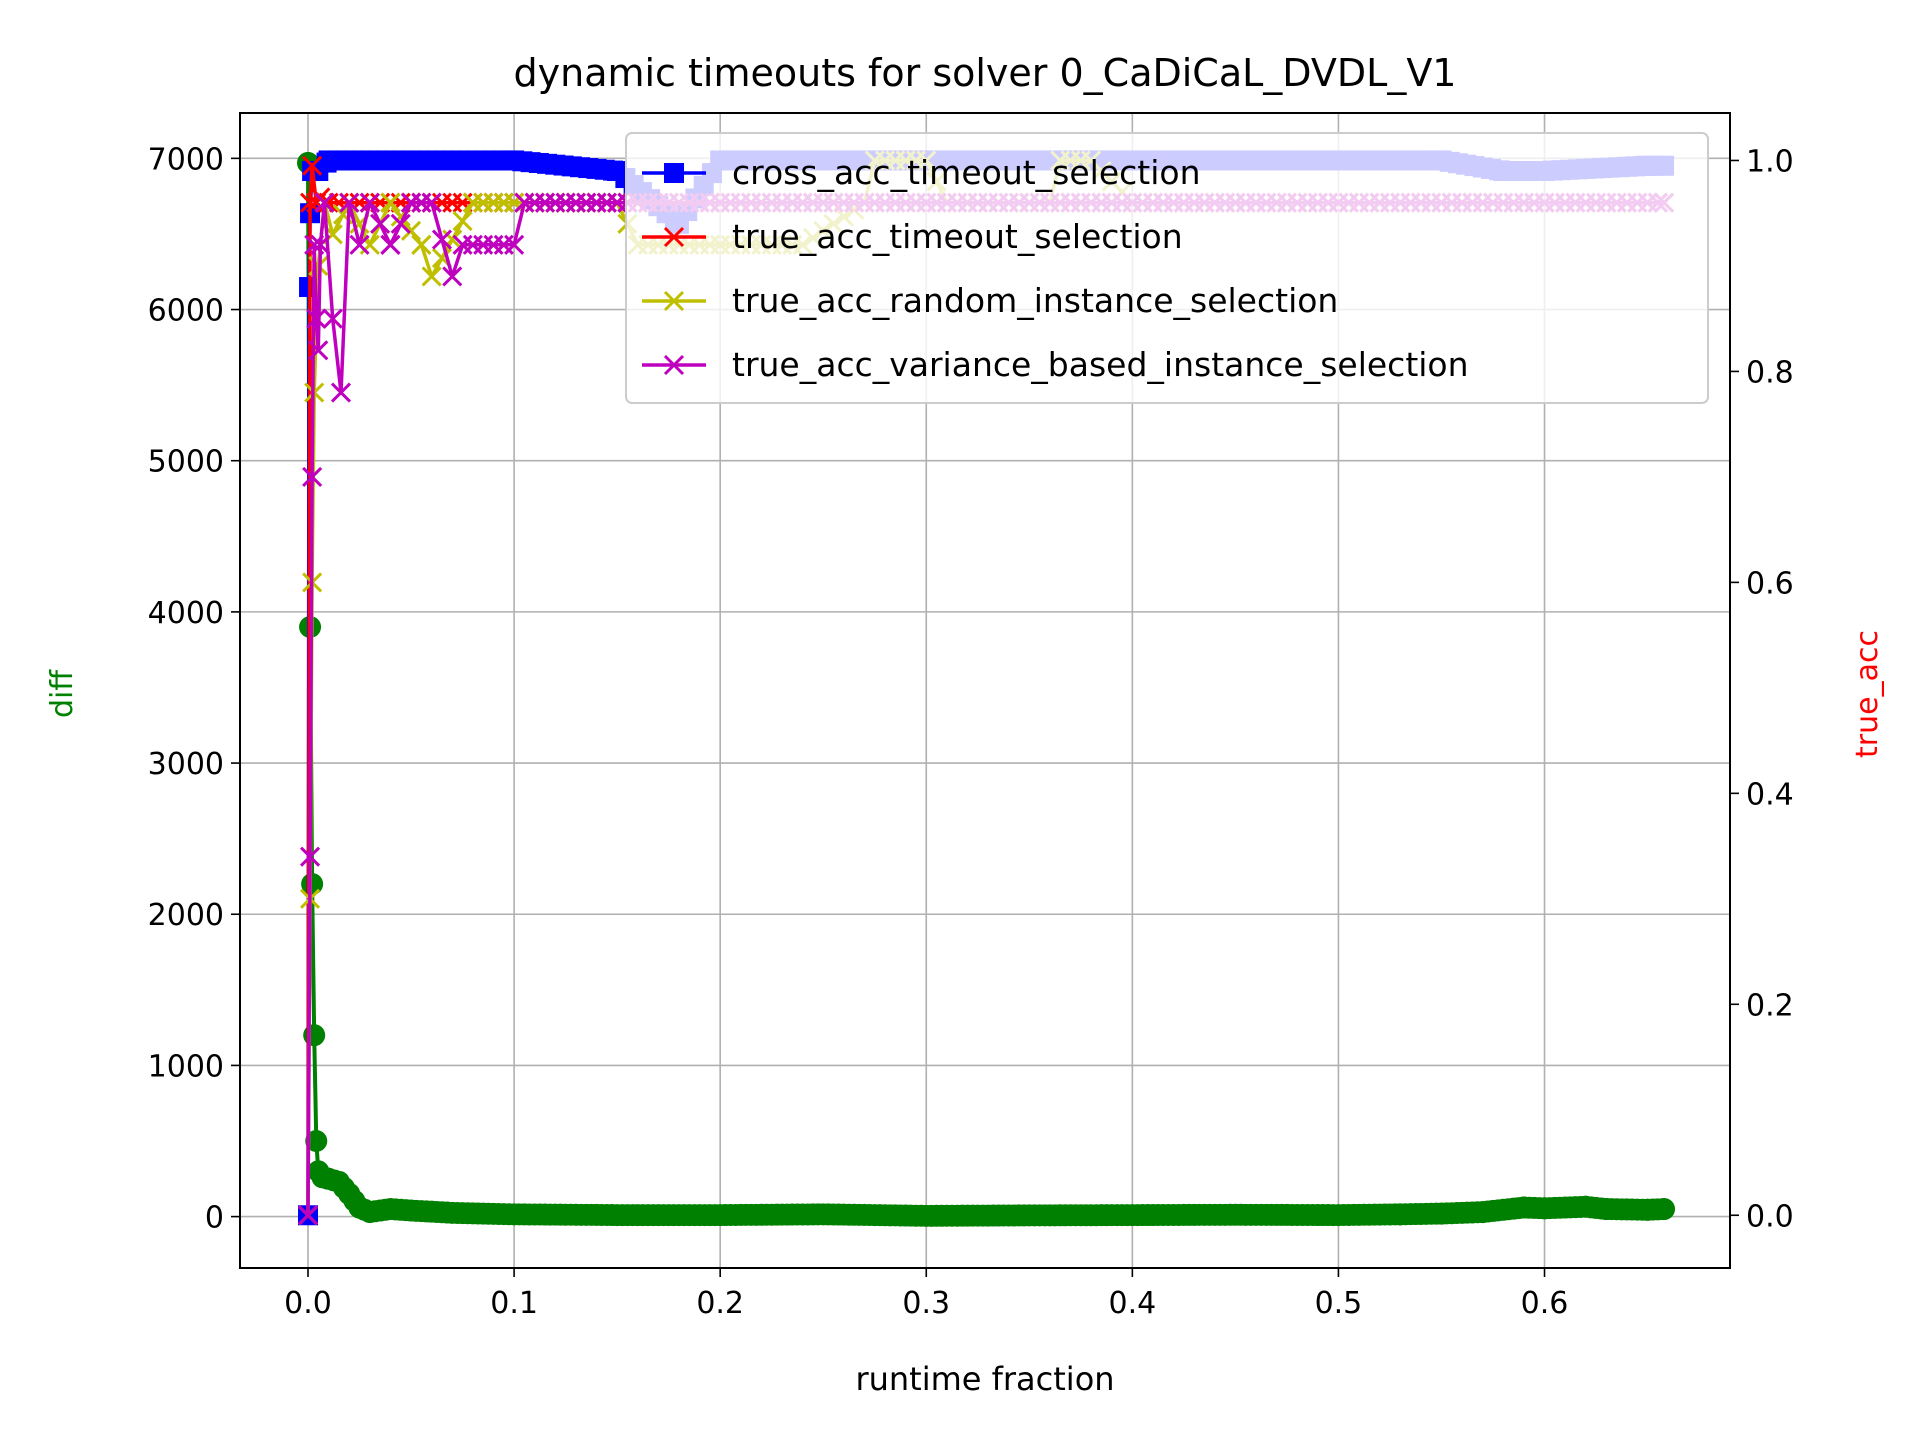  What do you see at coordinates (186, 613) in the screenshot?
I see `y-left-tick-label: 4000` at bounding box center [186, 613].